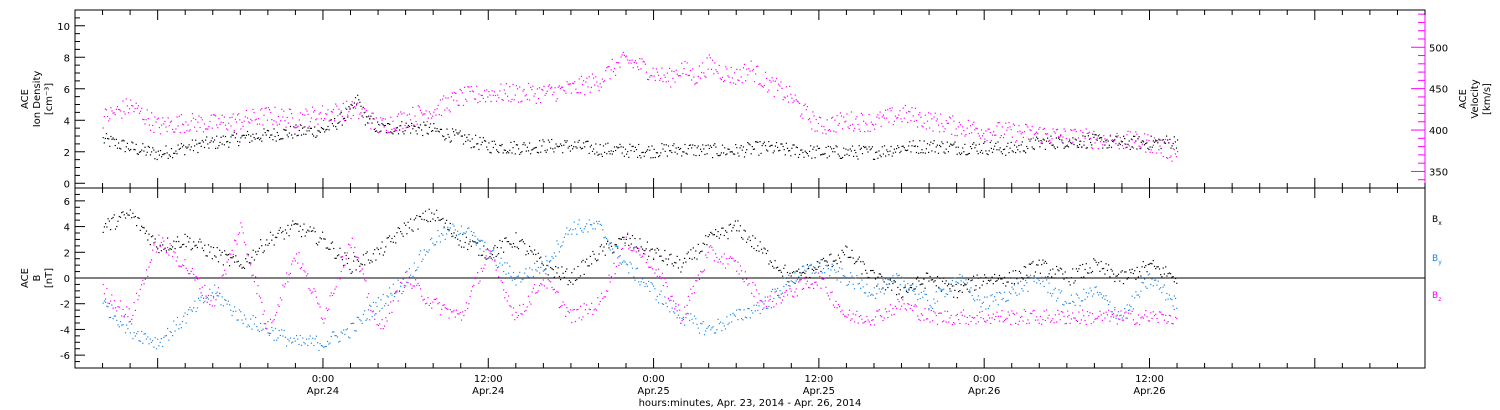  What do you see at coordinates (1463, 99) in the screenshot?
I see `velocity-label-line1: ACE` at bounding box center [1463, 99].